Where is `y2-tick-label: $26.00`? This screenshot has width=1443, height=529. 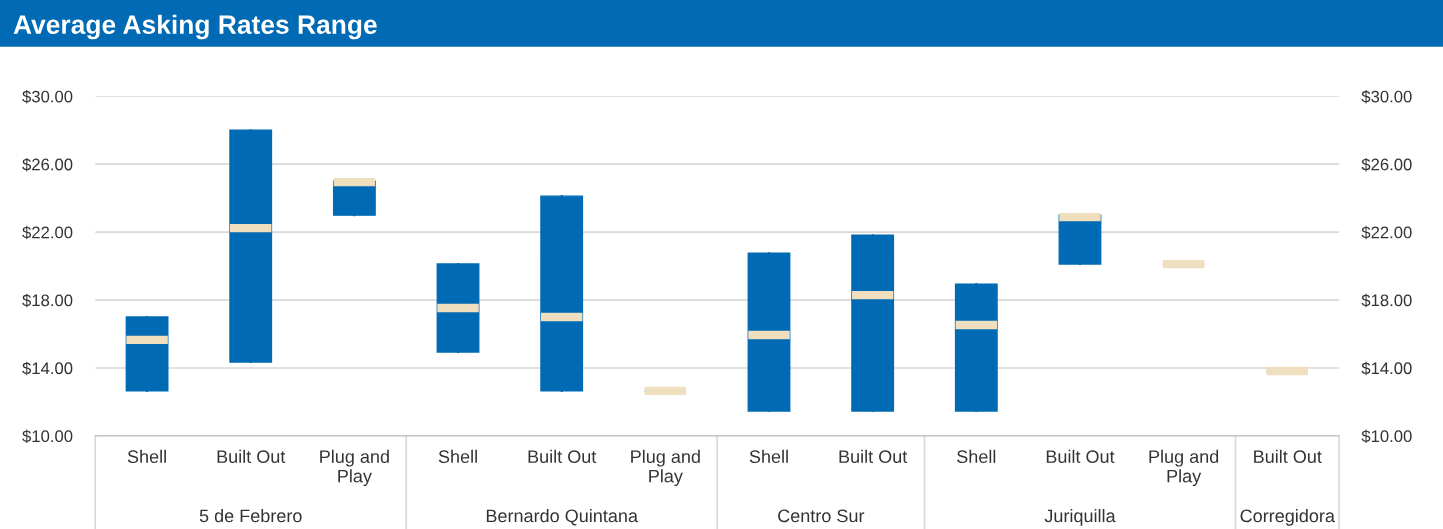
y2-tick-label: $26.00 is located at coordinates (1386, 164).